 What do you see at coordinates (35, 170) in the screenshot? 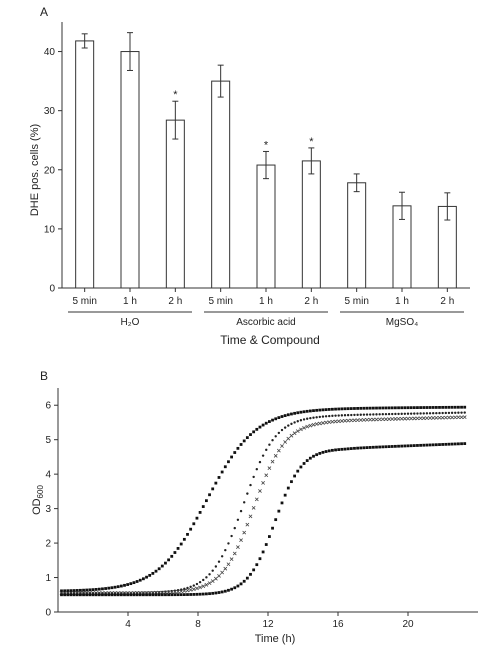
I see `panel-a-y-axis-label: DHE pos. cells (%)` at bounding box center [35, 170].